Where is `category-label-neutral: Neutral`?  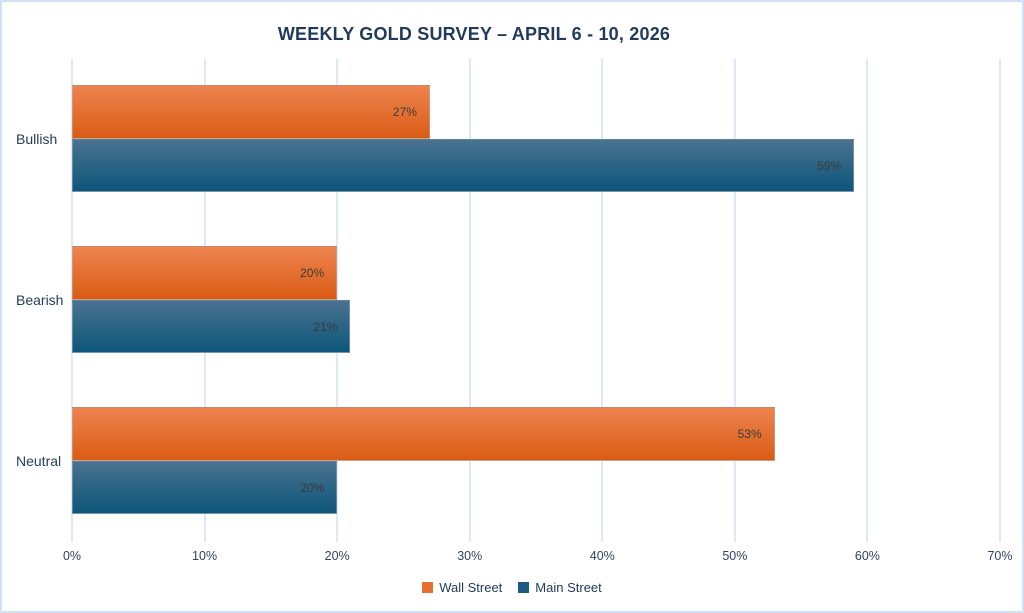 category-label-neutral: Neutral is located at coordinates (39, 461).